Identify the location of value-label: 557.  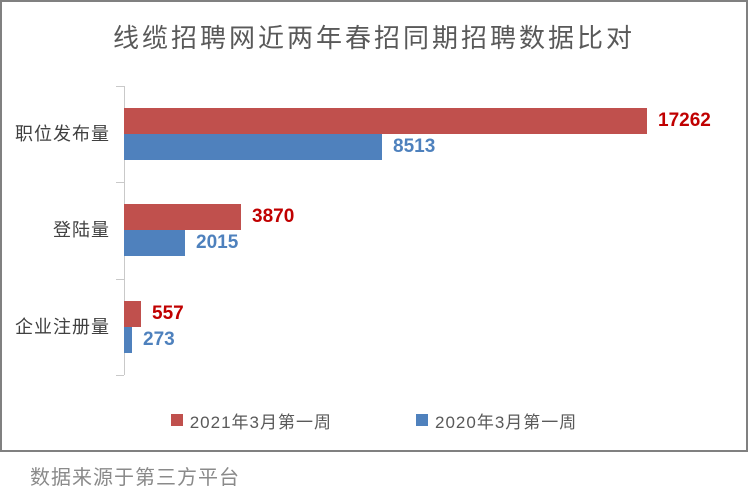
(168, 313).